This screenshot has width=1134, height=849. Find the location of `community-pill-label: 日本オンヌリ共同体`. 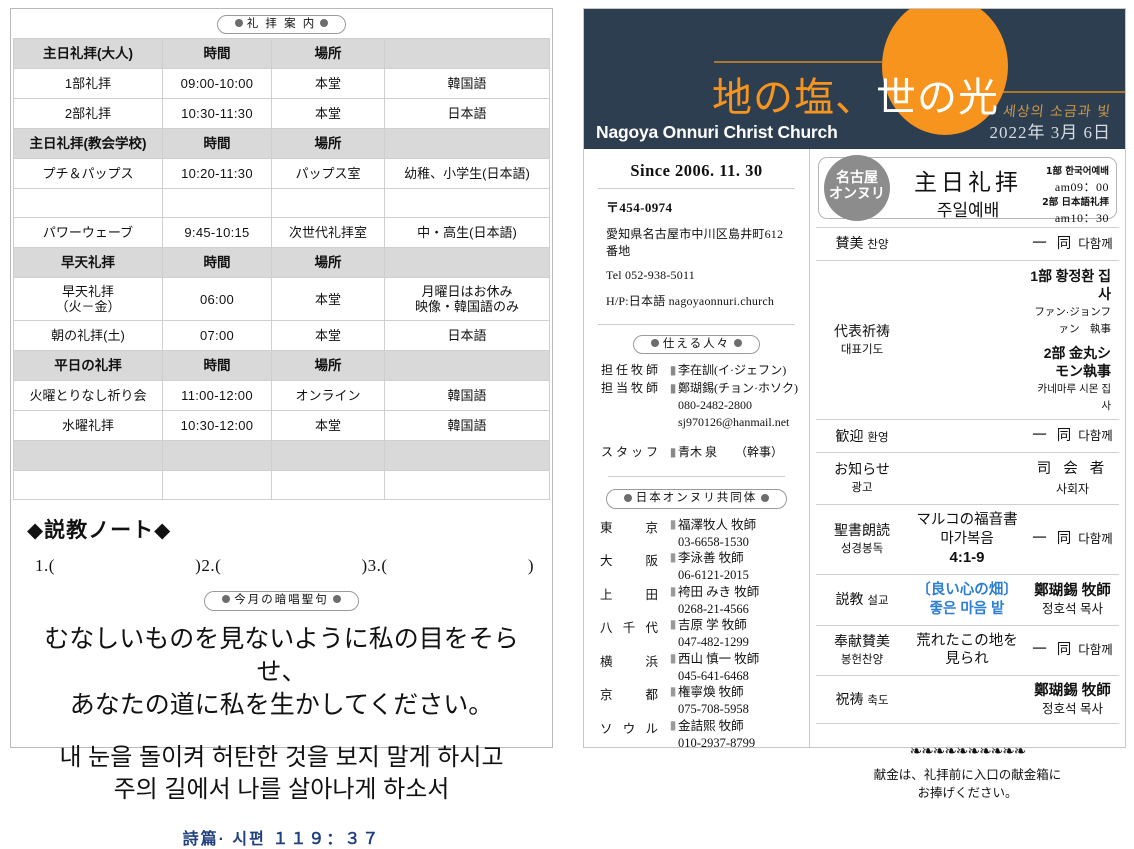

community-pill-label: 日本オンヌリ共同体 is located at coordinates (696, 498).